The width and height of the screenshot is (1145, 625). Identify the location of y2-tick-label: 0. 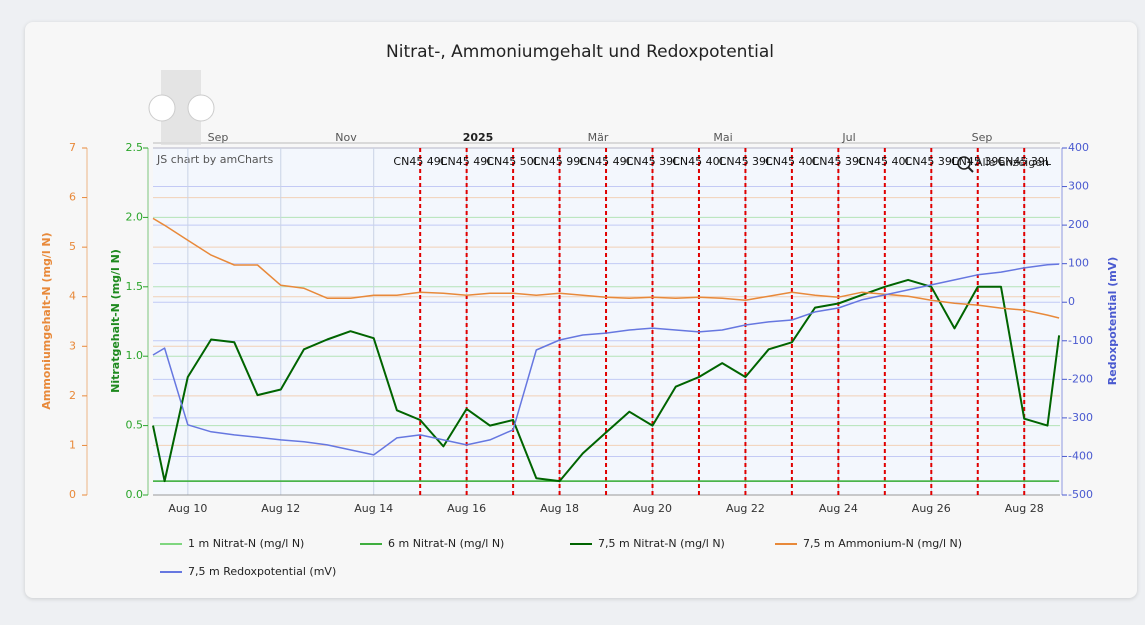
(1071, 301).